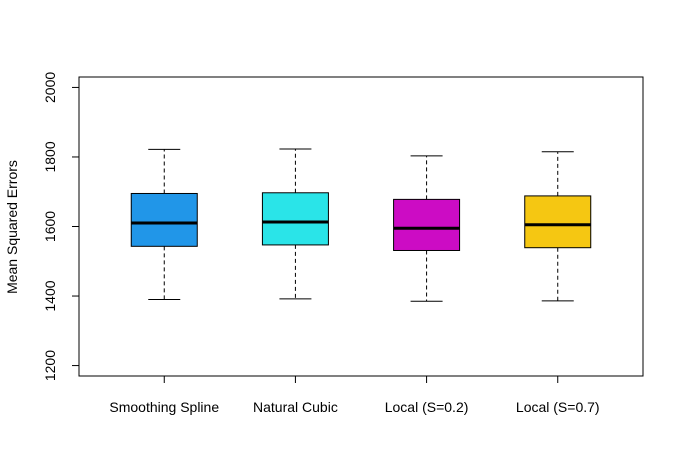 The image size is (684, 475). Describe the element at coordinates (50, 365) in the screenshot. I see `y-tick-label: 1200` at that location.